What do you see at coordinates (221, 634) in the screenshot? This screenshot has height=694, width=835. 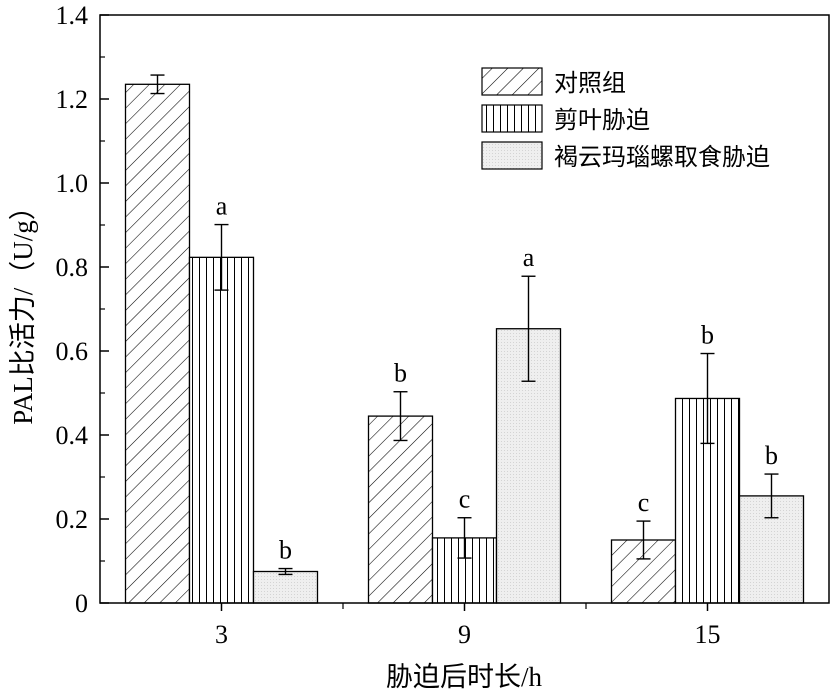 I see `x-tick-label: 3` at bounding box center [221, 634].